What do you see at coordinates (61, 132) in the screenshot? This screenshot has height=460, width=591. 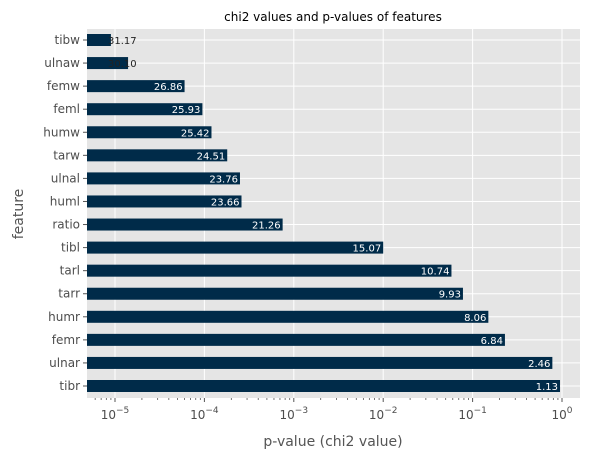 I see `y-tick-label-humw: humw` at bounding box center [61, 132].